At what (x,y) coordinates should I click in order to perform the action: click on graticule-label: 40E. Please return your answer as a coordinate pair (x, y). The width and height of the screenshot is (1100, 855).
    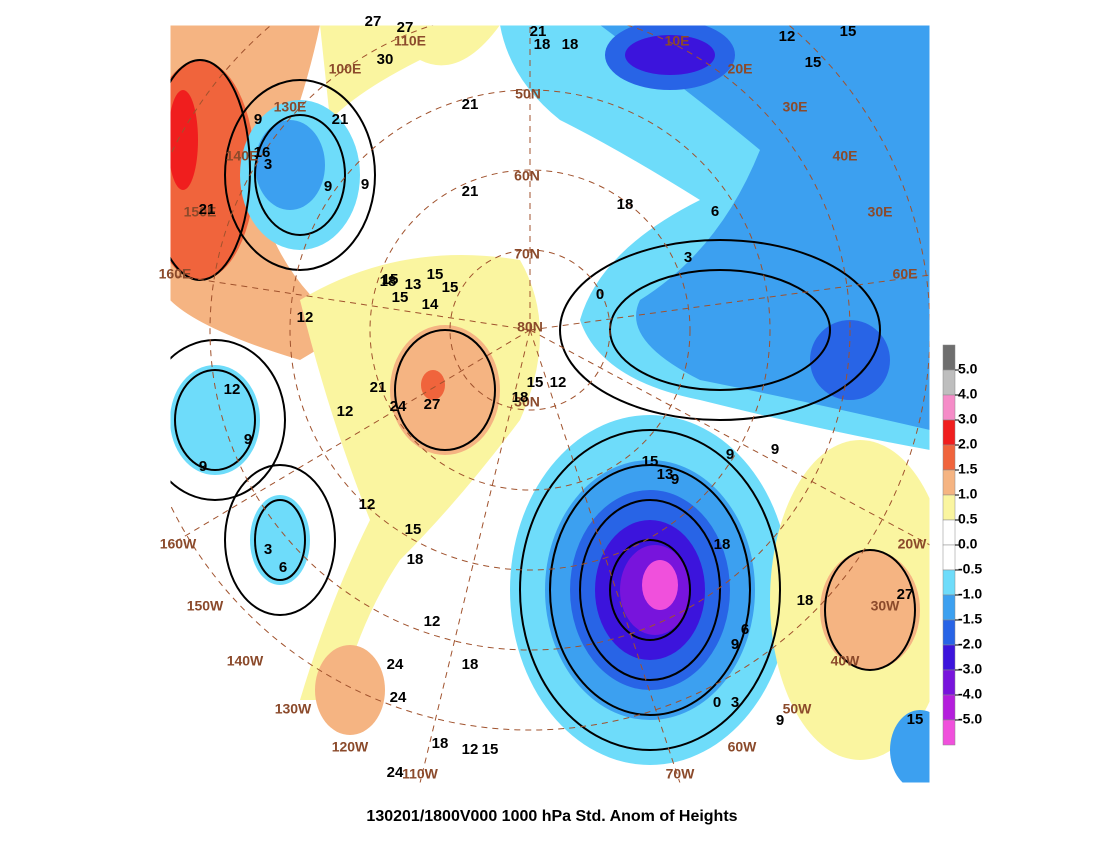
    Looking at the image, I should click on (845, 156).